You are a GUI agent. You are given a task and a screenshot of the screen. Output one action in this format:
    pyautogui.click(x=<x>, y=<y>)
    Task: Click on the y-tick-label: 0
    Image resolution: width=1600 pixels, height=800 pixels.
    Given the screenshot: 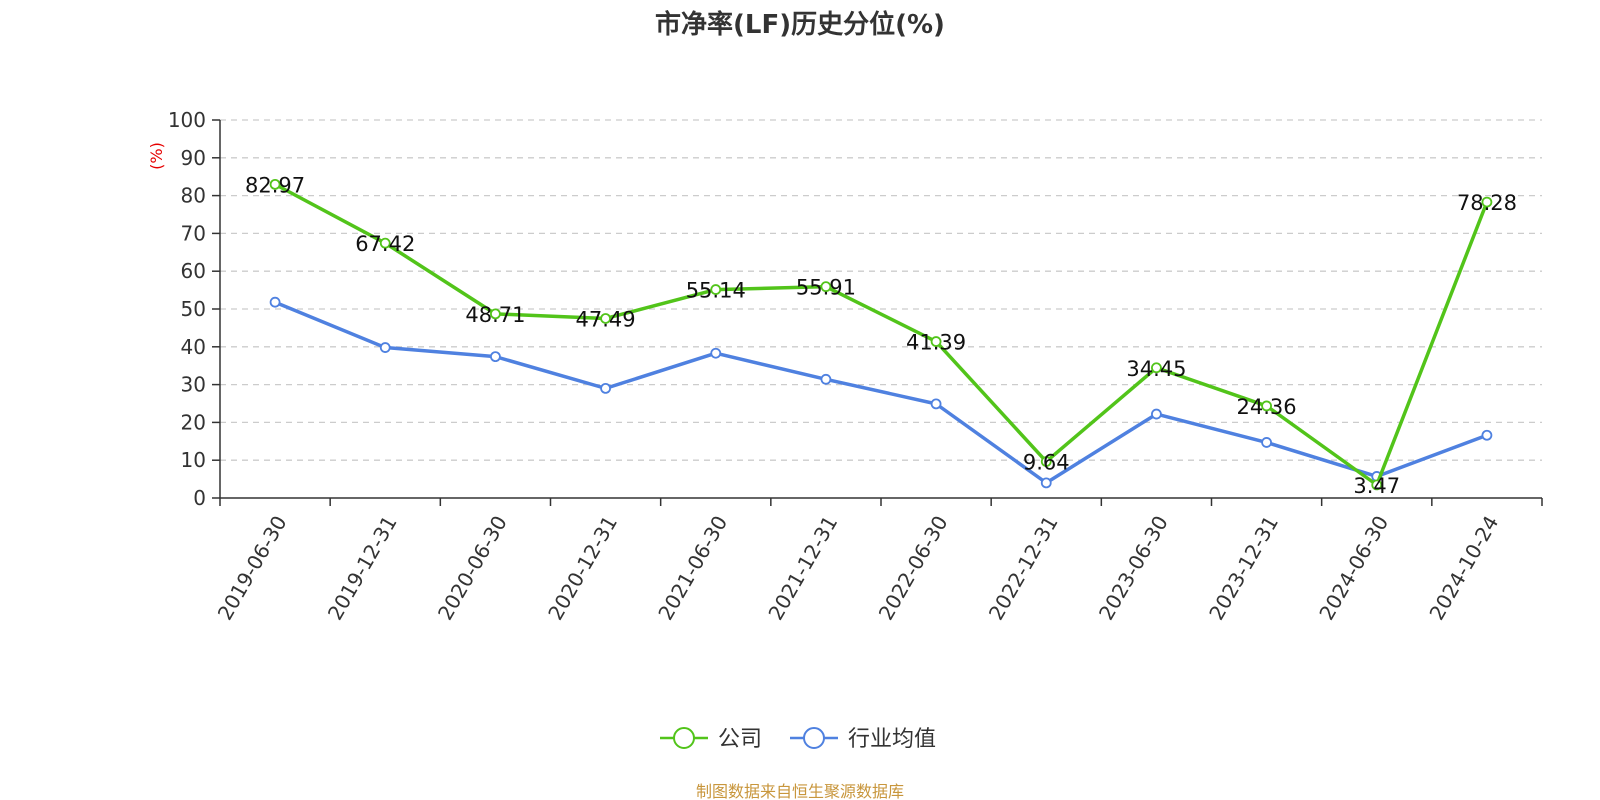 What is the action you would take?
    pyautogui.click(x=199, y=498)
    